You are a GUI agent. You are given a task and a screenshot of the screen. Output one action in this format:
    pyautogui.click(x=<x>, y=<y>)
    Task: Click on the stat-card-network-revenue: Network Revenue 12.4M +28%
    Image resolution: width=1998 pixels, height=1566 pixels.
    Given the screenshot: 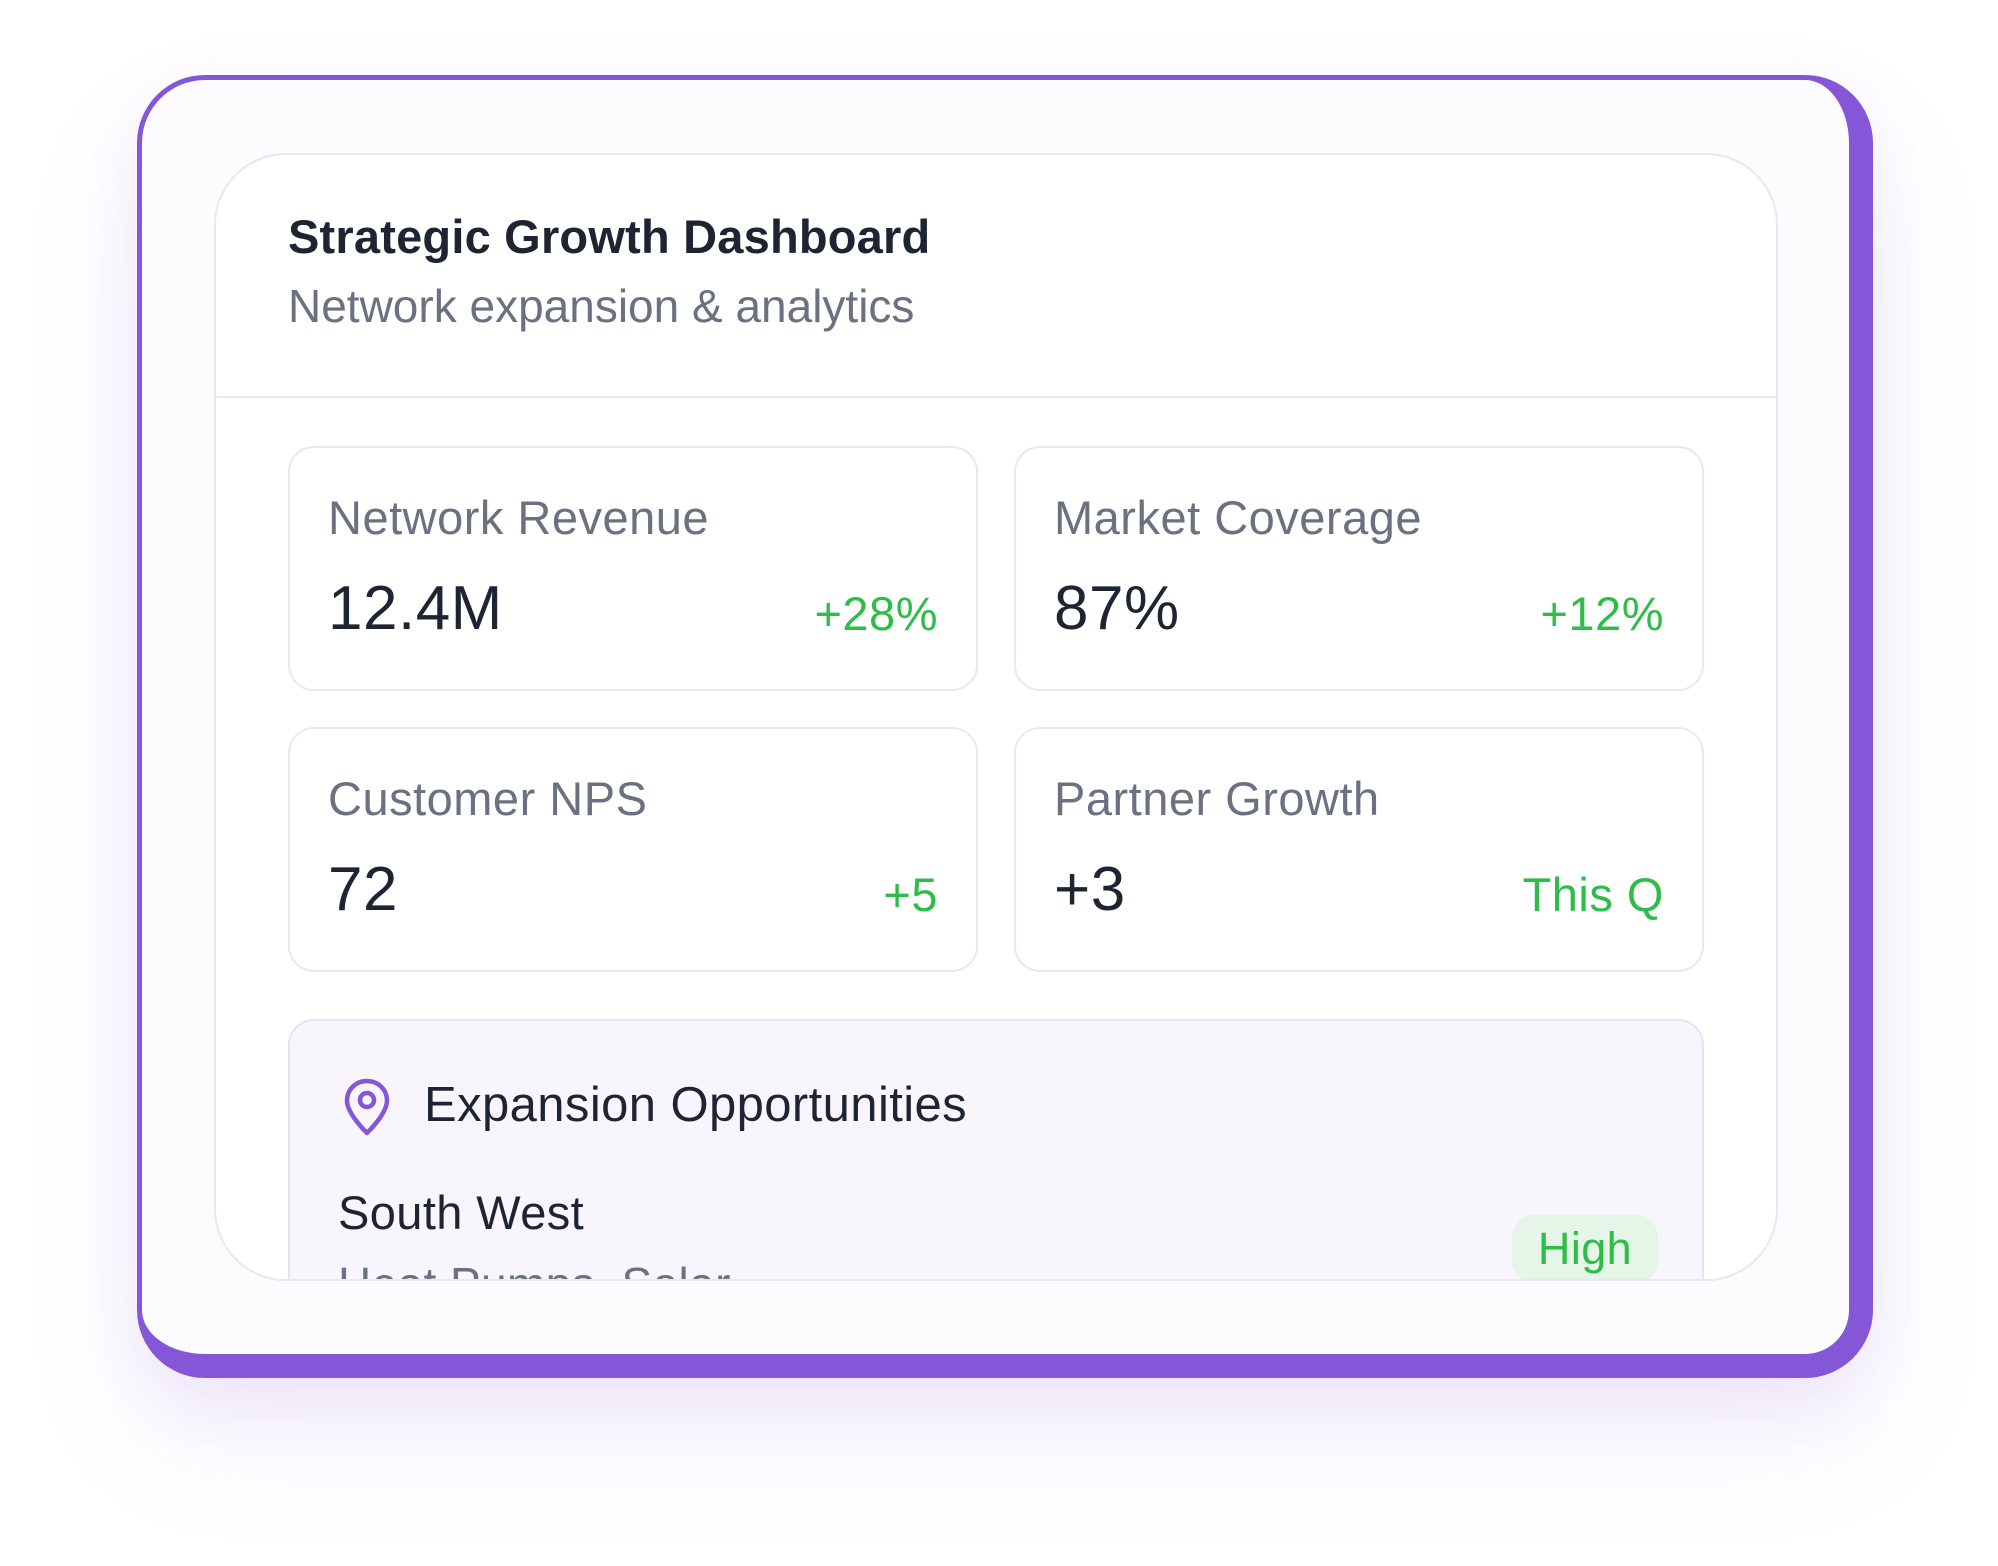 What is the action you would take?
    pyautogui.click(x=633, y=568)
    